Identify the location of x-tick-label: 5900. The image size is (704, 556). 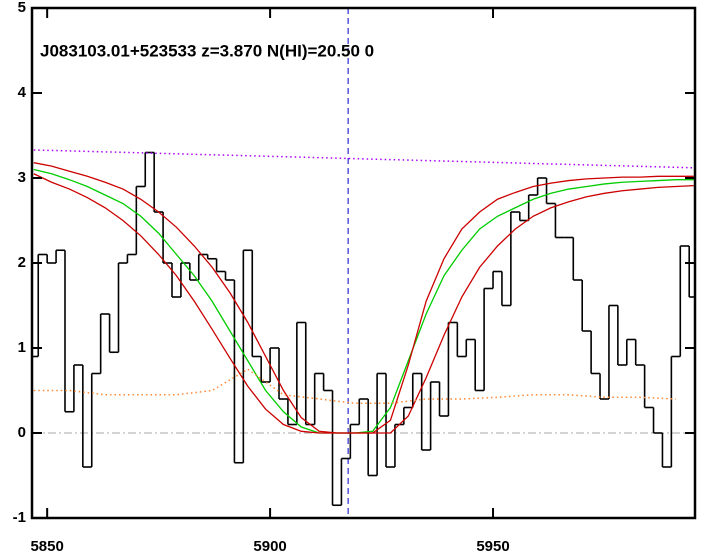
(269, 546).